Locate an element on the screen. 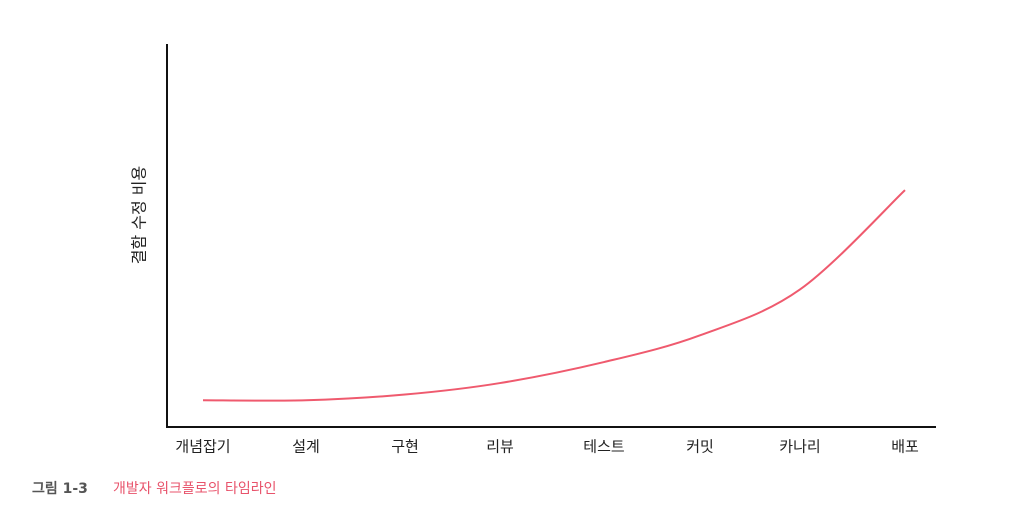 The width and height of the screenshot is (1026, 510). caption-label: 그림 1-3 is located at coordinates (60, 489).